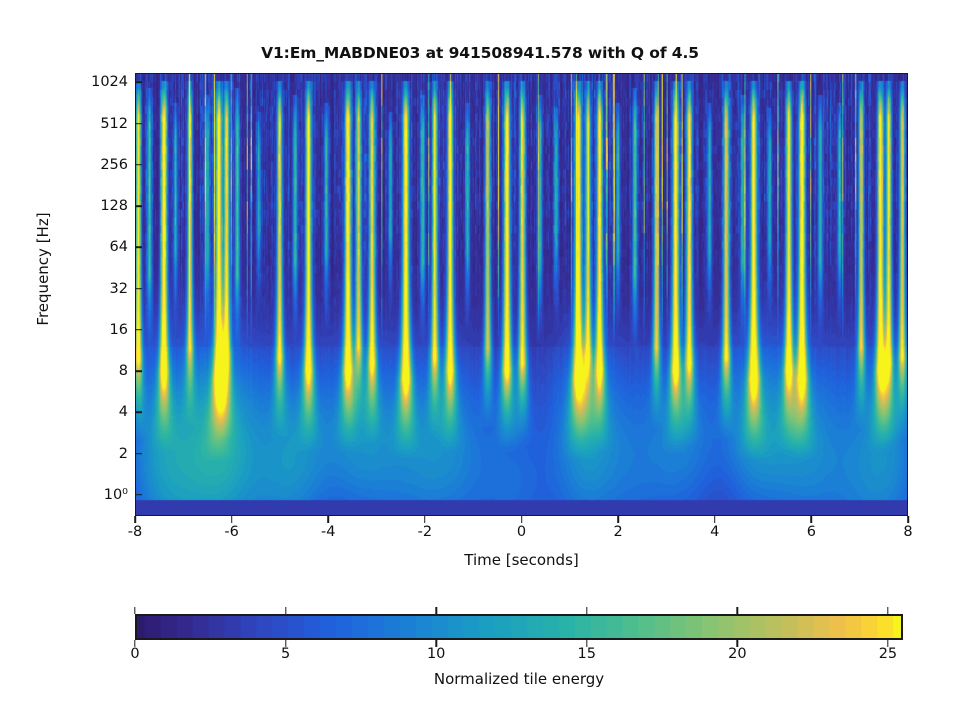 The width and height of the screenshot is (960, 720). What do you see at coordinates (521, 560) in the screenshot?
I see `x-axis-label: Time [seconds]` at bounding box center [521, 560].